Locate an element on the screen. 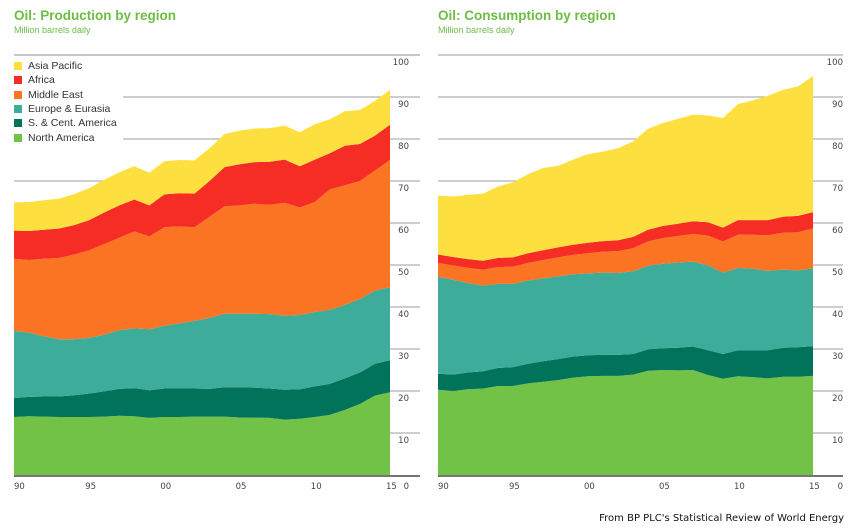 The image size is (855, 531). legend-item-s-cent-america: S. & Cent. America is located at coordinates (65, 123).